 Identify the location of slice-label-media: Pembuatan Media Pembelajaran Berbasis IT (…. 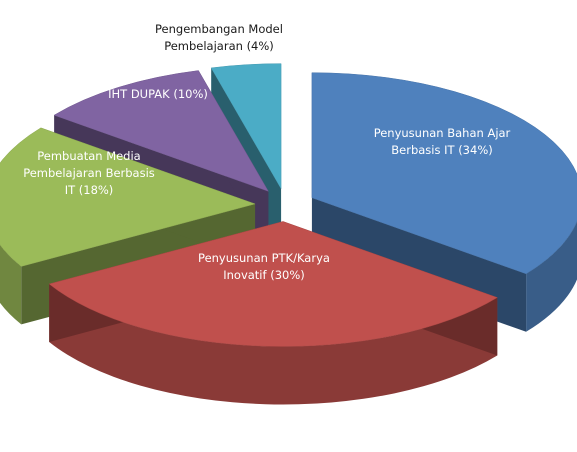
(89, 173).